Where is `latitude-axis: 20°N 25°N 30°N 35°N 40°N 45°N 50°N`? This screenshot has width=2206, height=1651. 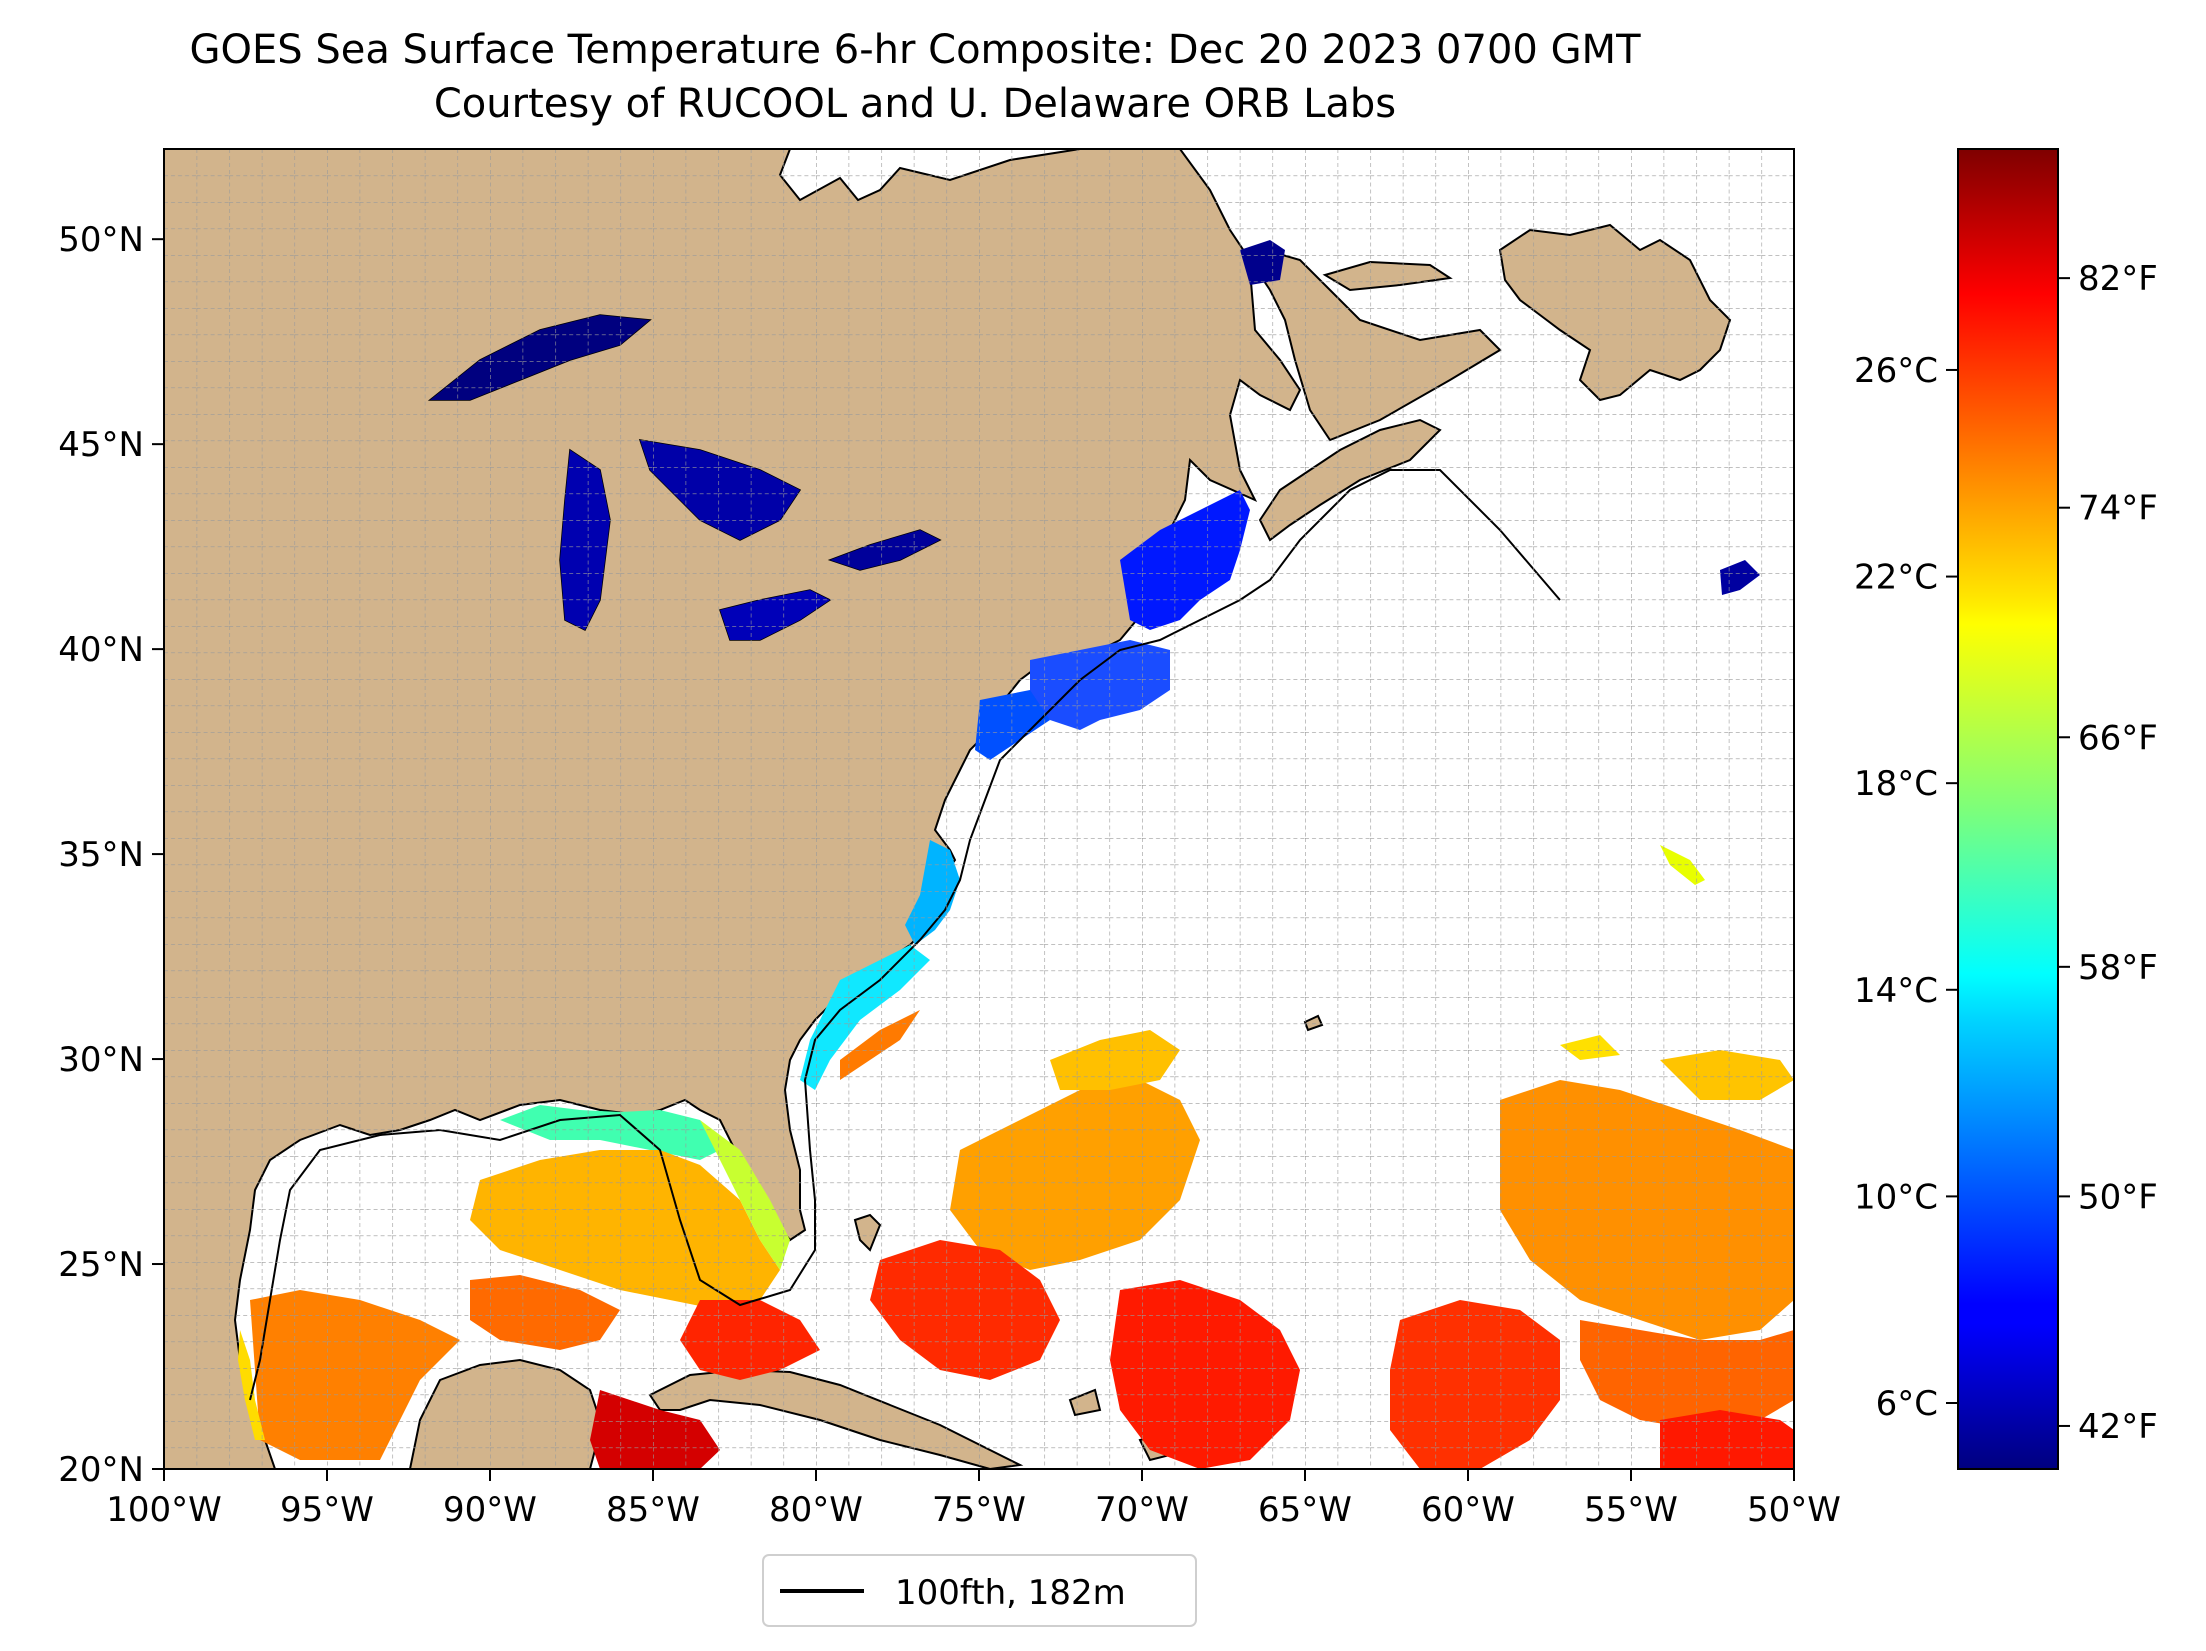 latitude-axis: 20°N 25°N 30°N 35°N 40°N 45°N 50°N is located at coordinates (111, 855).